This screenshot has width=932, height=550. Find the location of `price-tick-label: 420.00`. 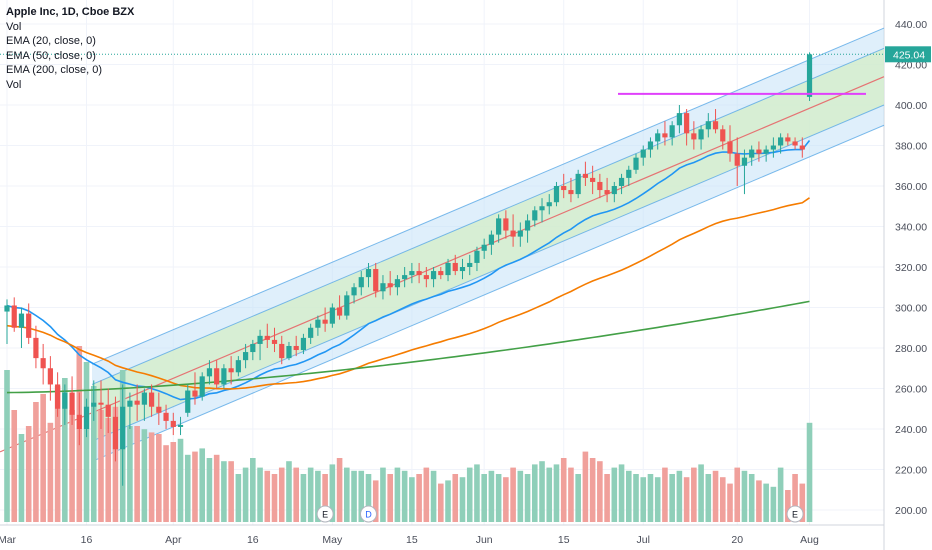

price-tick-label: 420.00 is located at coordinates (911, 66).